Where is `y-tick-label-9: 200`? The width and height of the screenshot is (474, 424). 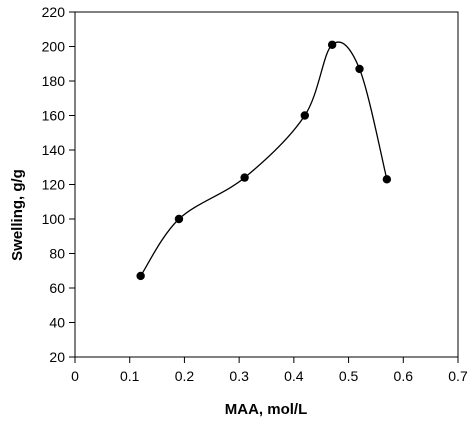 y-tick-label-9: 200 is located at coordinates (54, 47).